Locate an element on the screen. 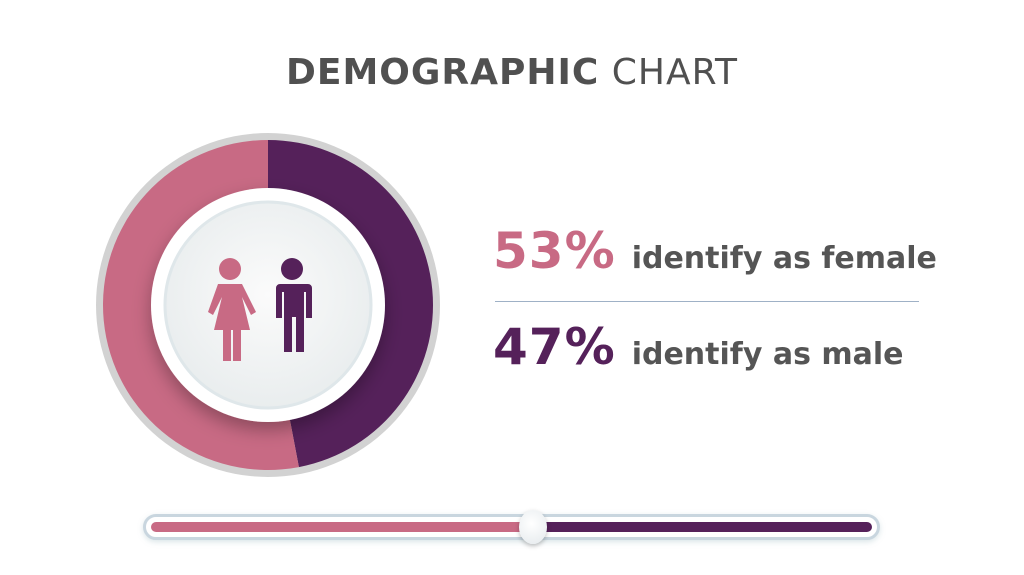  male-label: identify as male is located at coordinates (767, 354).